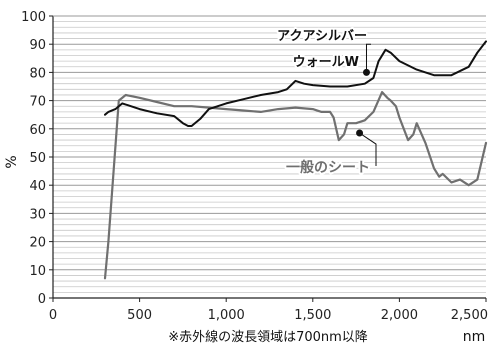 Image resolution: width=489 pixels, height=347 pixels. I want to click on y-tick-label: 70, so click(37, 102).